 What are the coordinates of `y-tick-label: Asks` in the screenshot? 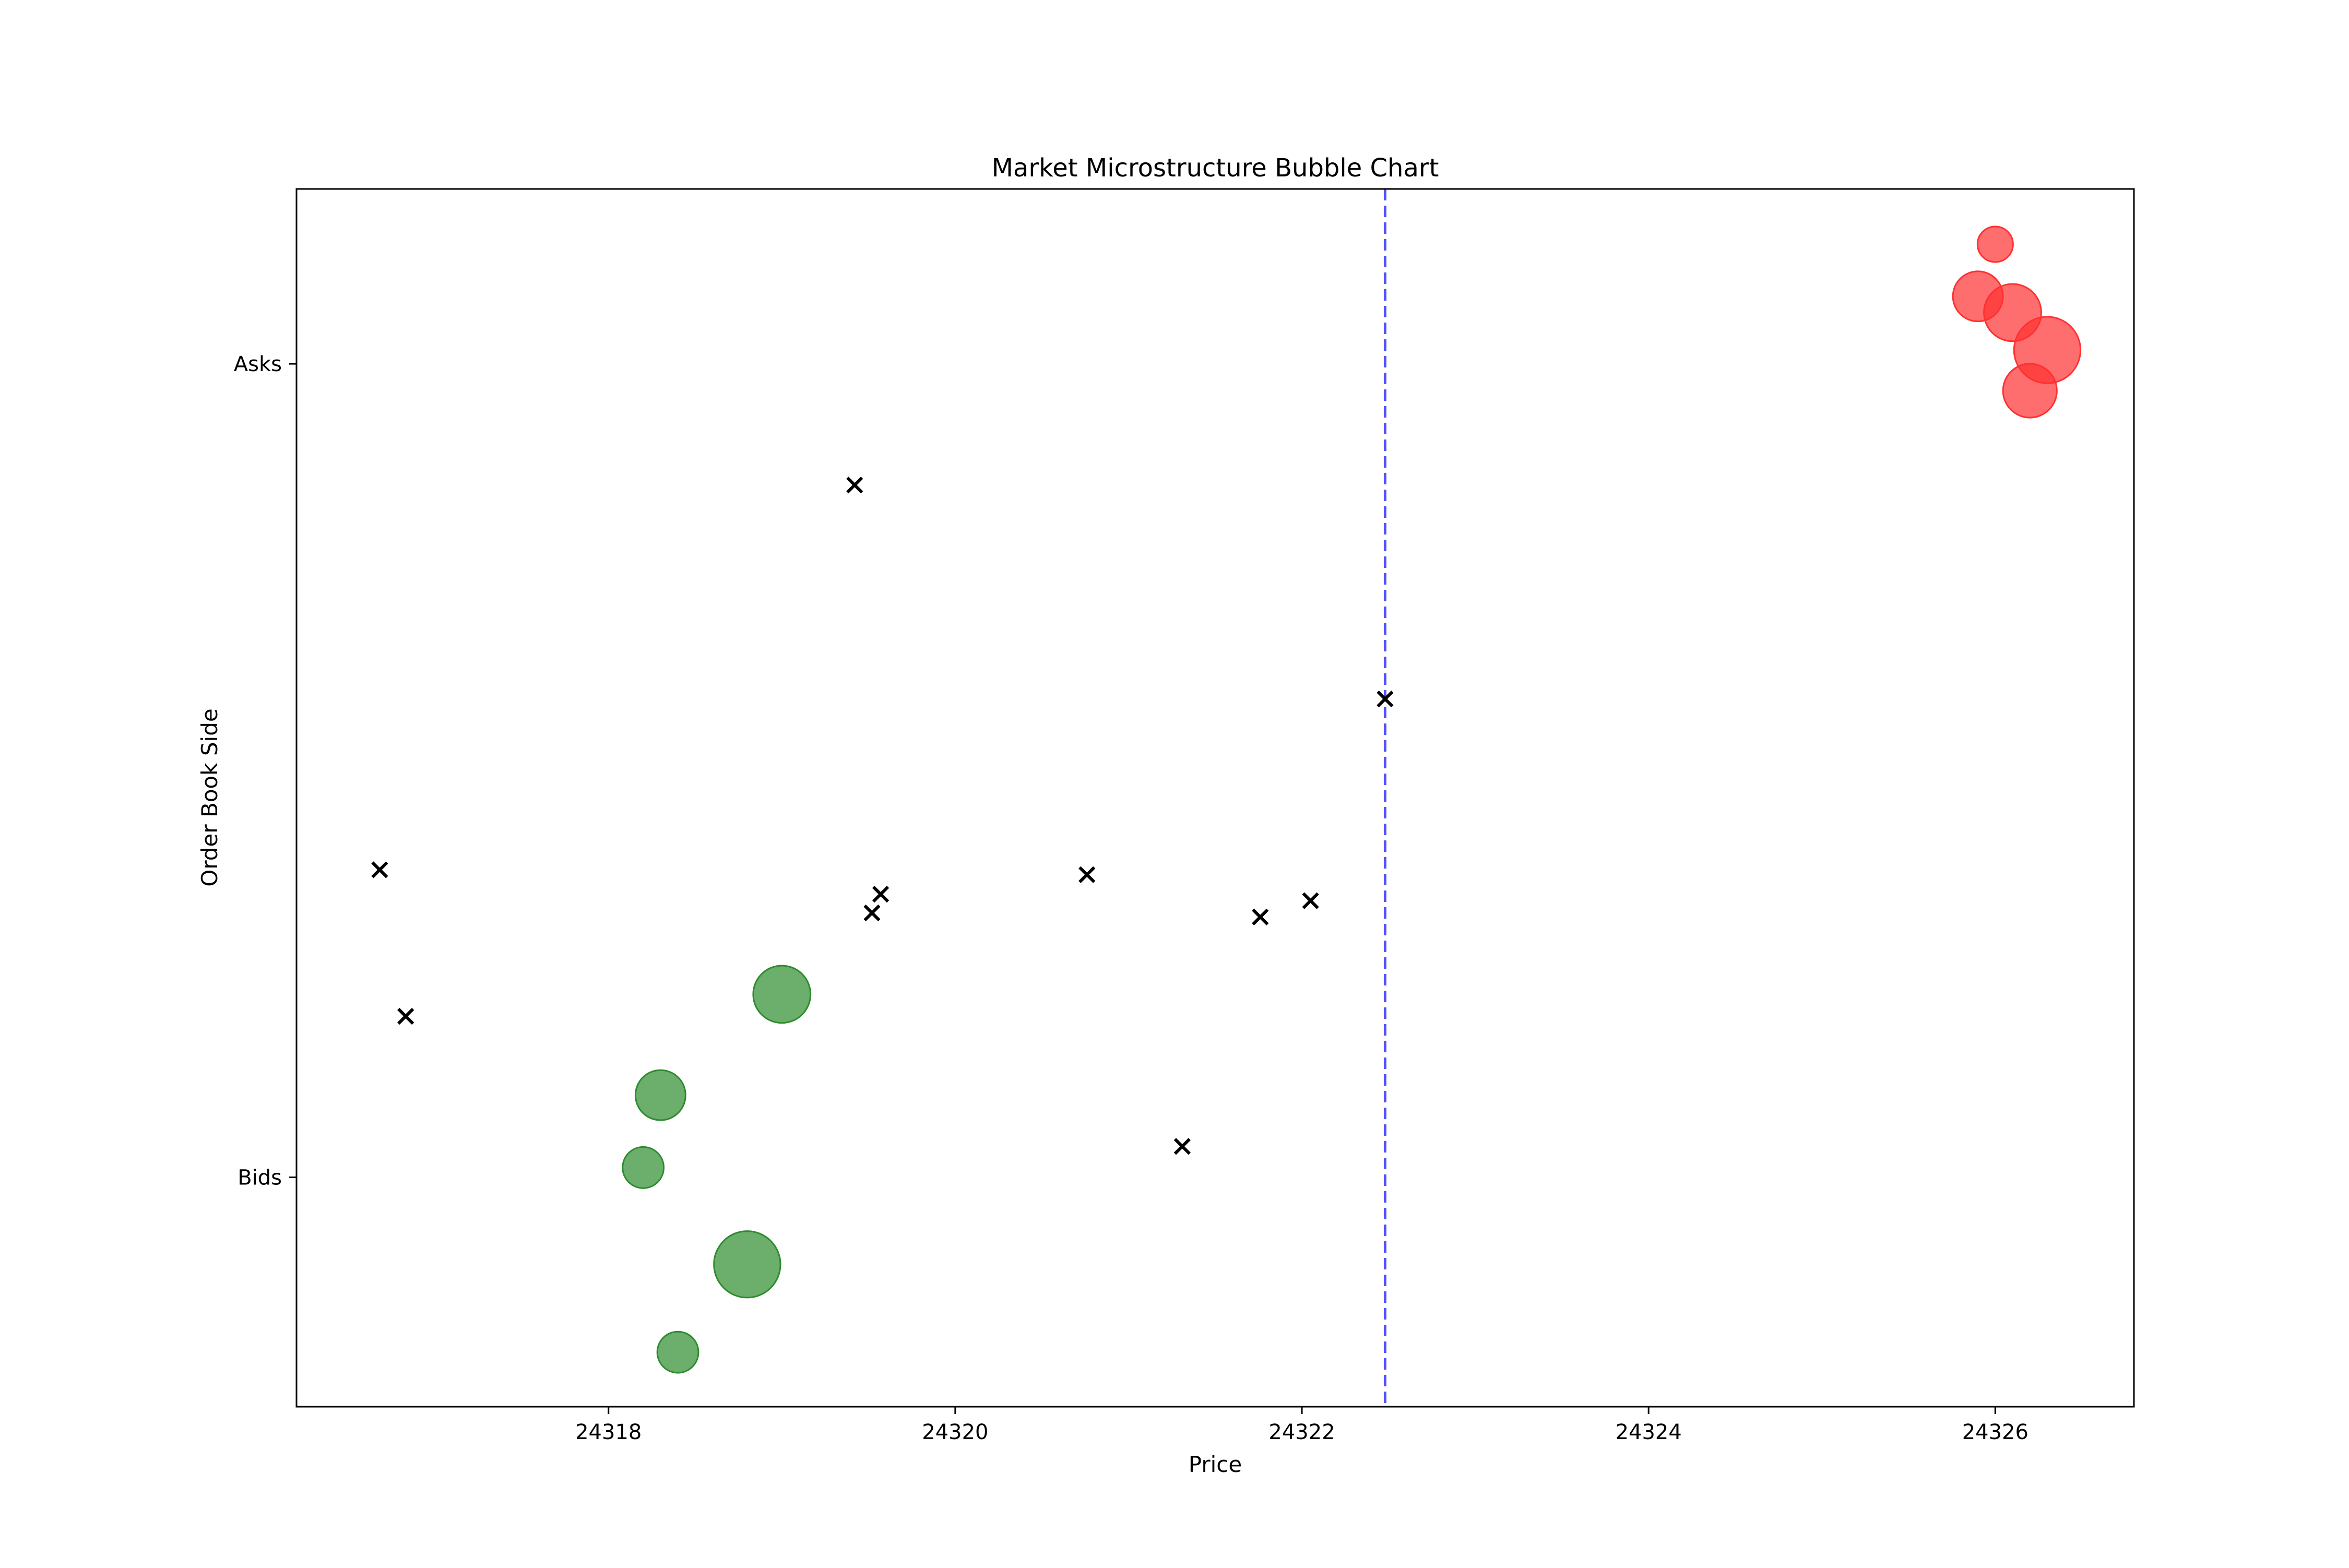 It's located at (258, 364).